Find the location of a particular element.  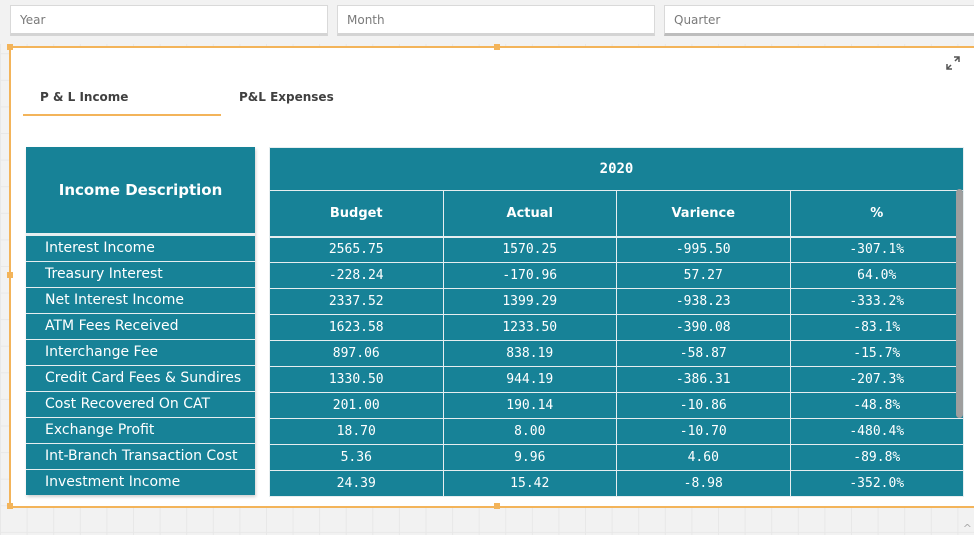

tab-pl-expenses-label: P&L Expenses is located at coordinates (286, 97).